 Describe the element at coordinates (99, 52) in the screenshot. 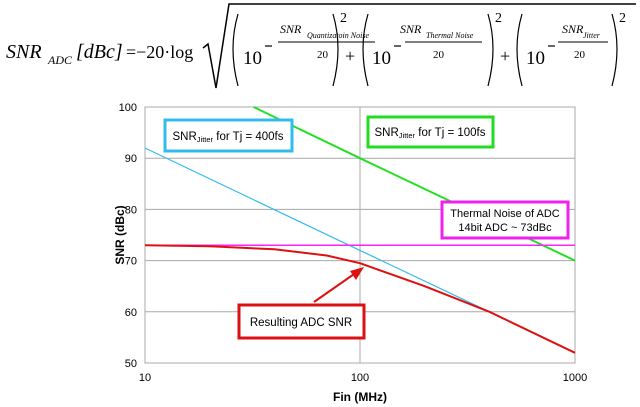

I see `formula-lhs-unit: [dBc]` at that location.